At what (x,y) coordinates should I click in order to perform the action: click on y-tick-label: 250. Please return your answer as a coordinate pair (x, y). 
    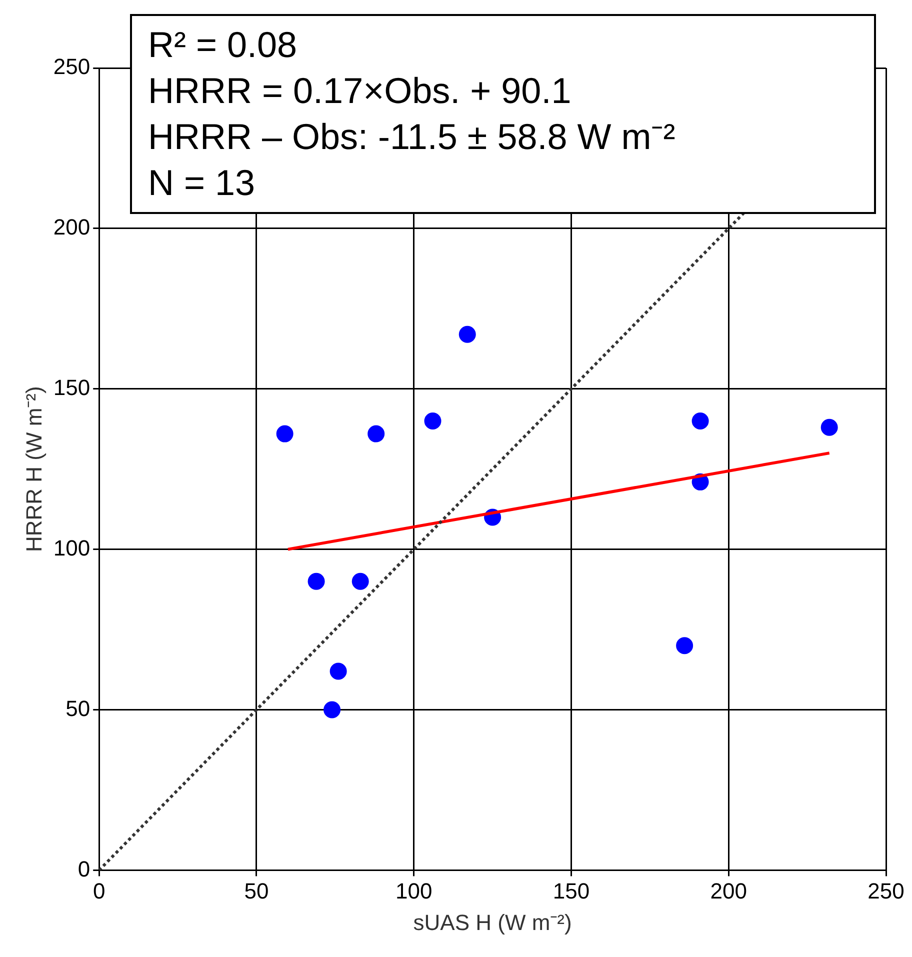
    Looking at the image, I should click on (71, 67).